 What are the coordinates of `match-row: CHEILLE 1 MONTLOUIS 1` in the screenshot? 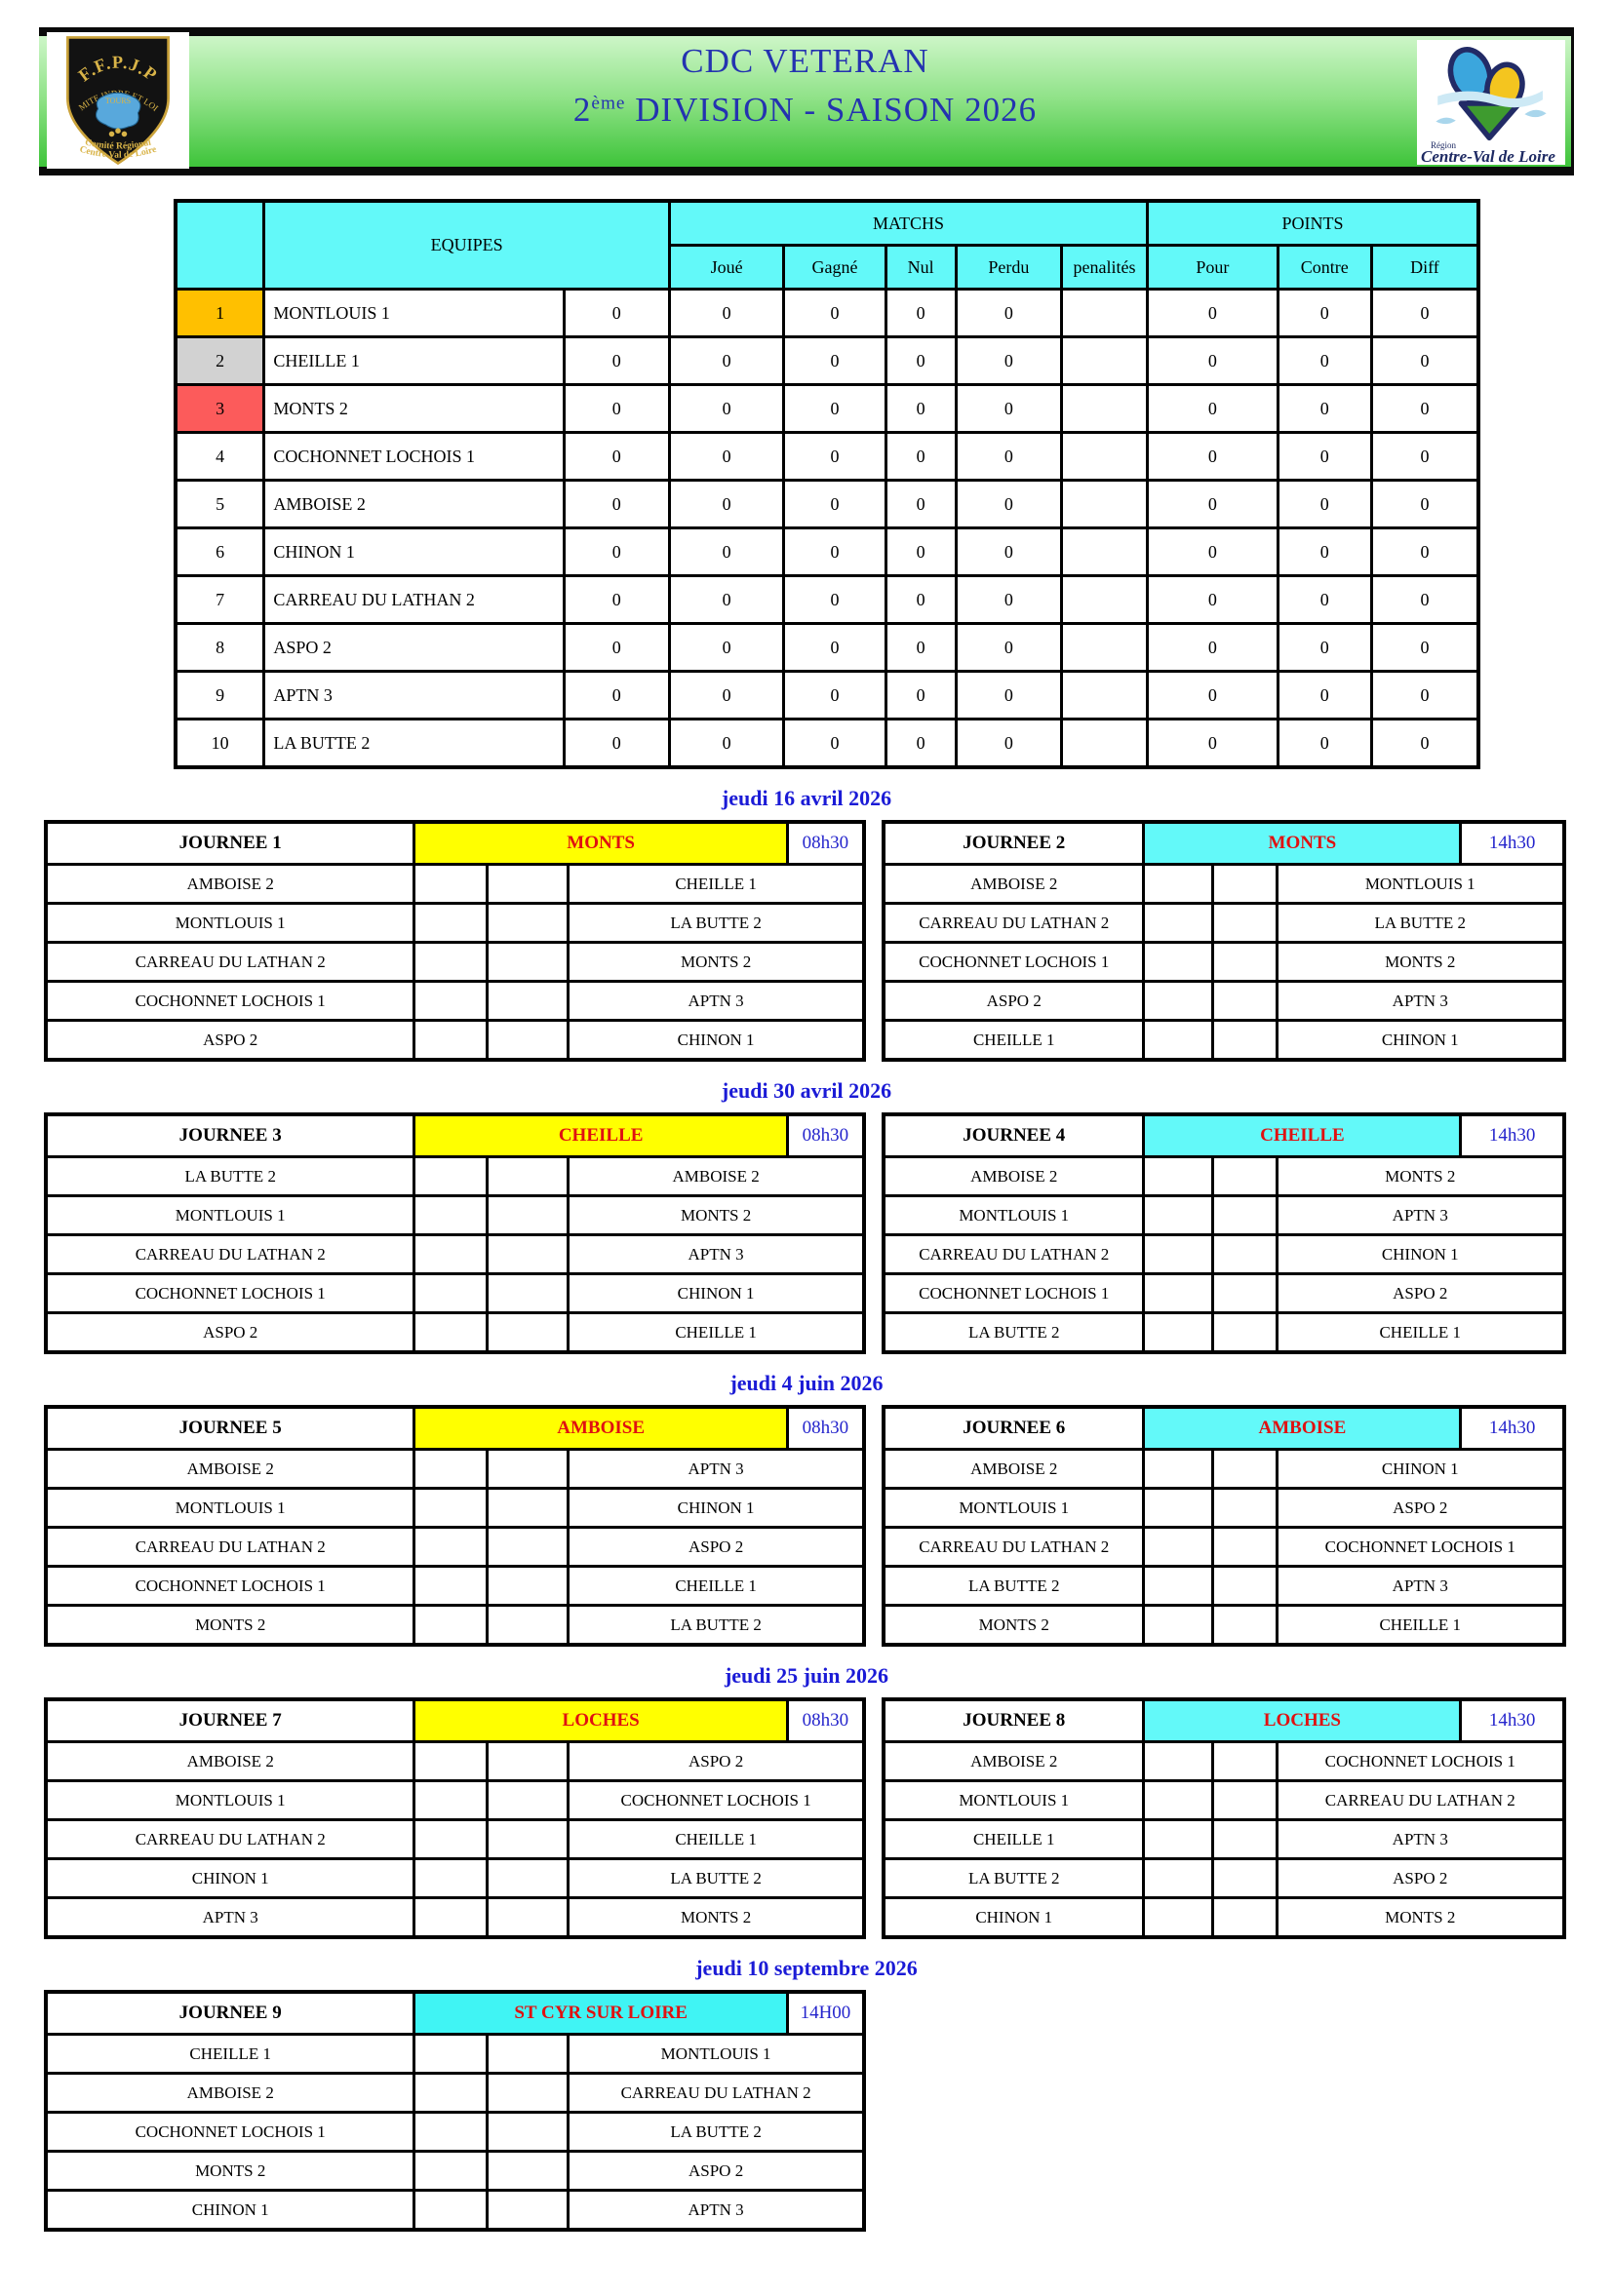 It's located at (455, 2056).